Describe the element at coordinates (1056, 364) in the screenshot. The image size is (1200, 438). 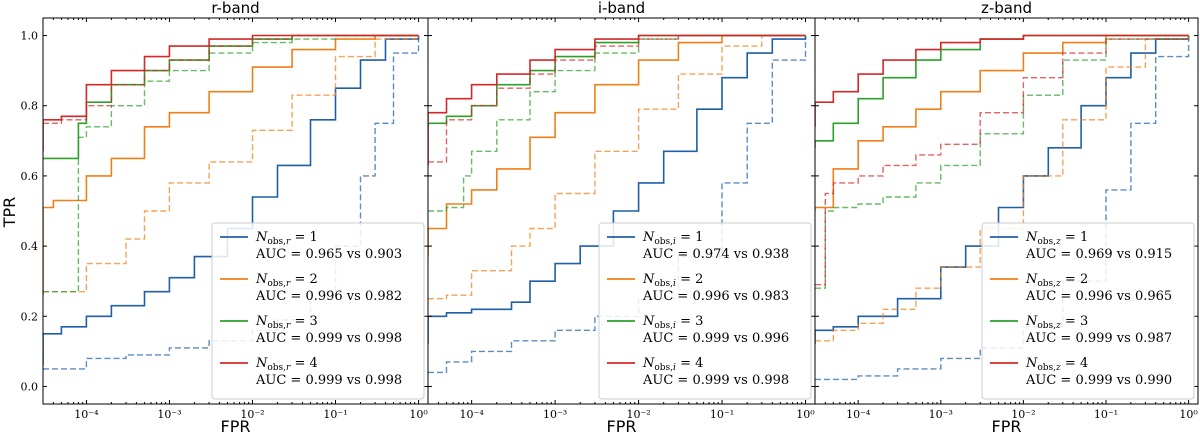
I see `legend-nobs-label: Nobs,z = 4` at that location.